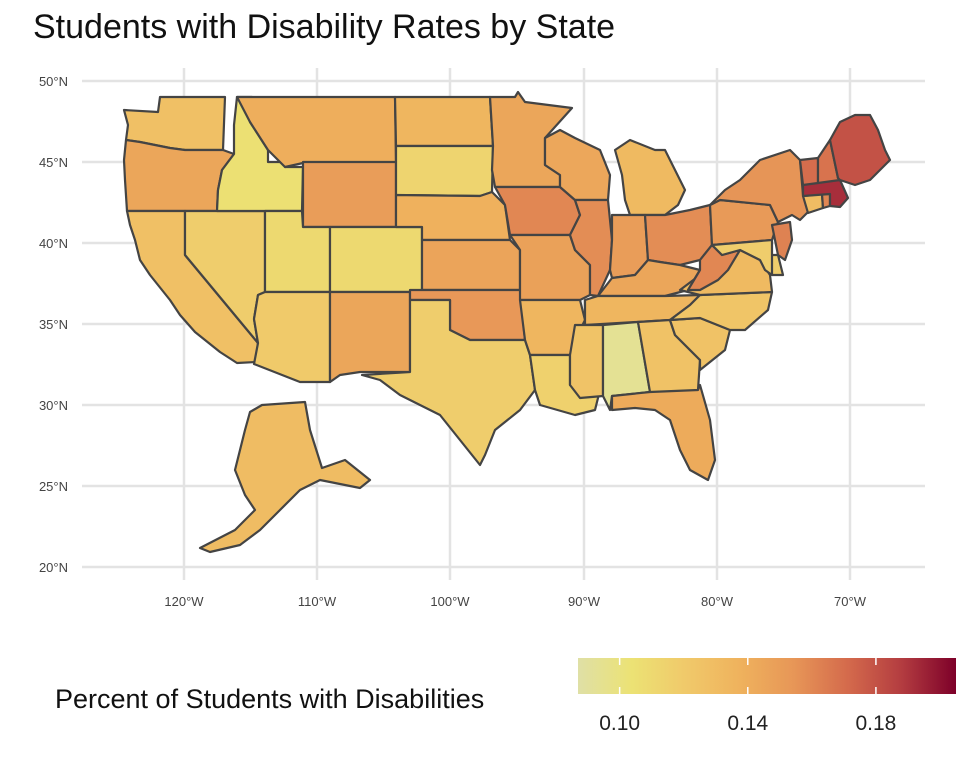  Describe the element at coordinates (586, 361) in the screenshot. I see `state-mississippi` at that location.